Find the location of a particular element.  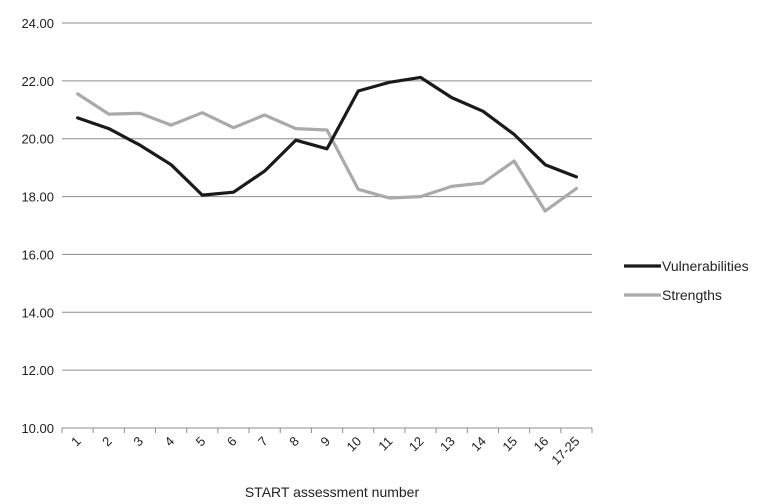

x-tick-label: 13 is located at coordinates (447, 444).